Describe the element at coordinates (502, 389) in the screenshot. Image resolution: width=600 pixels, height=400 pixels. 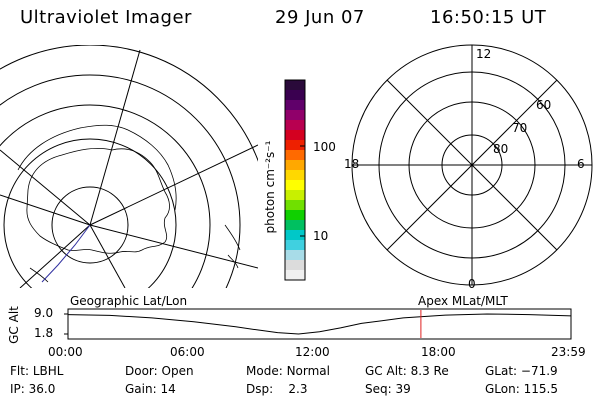
I see `glon-label: GLon:` at that location.